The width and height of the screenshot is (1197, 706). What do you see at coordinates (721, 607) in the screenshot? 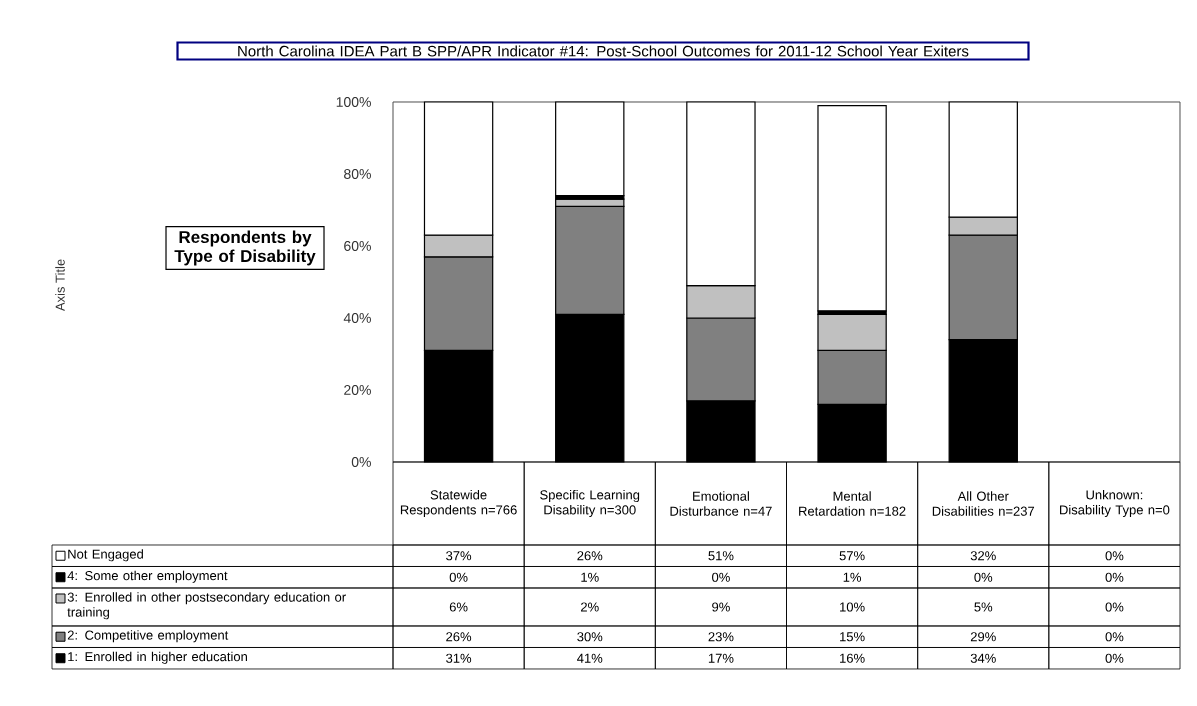
I see `data-label: 9%` at bounding box center [721, 607].